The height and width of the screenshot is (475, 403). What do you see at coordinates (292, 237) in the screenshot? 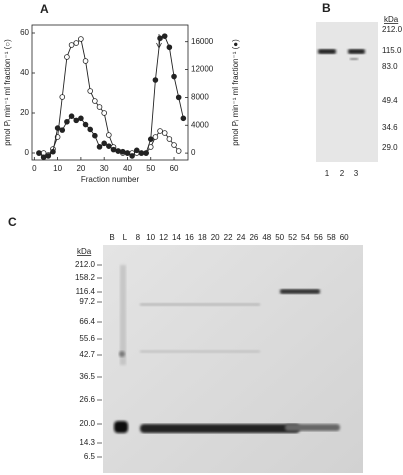
I see `lane-label: 52` at bounding box center [292, 237].